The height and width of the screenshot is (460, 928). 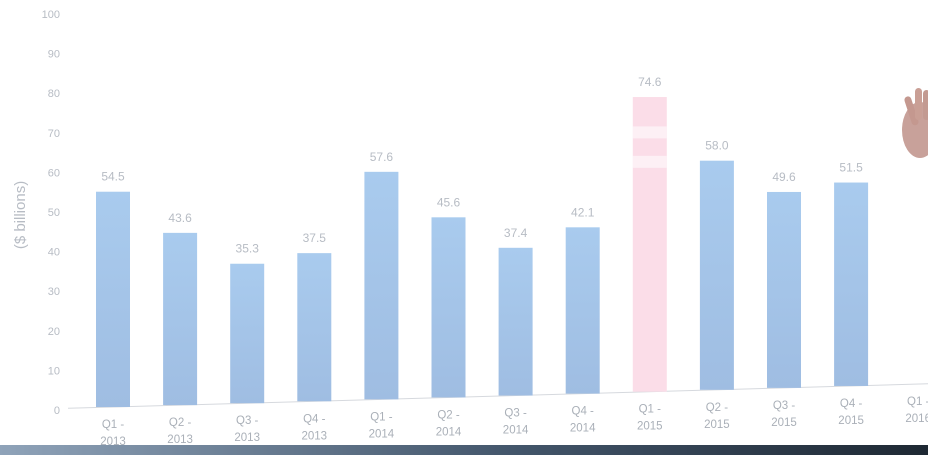 I want to click on x-tick-label: Q3 -2013, so click(x=247, y=429).